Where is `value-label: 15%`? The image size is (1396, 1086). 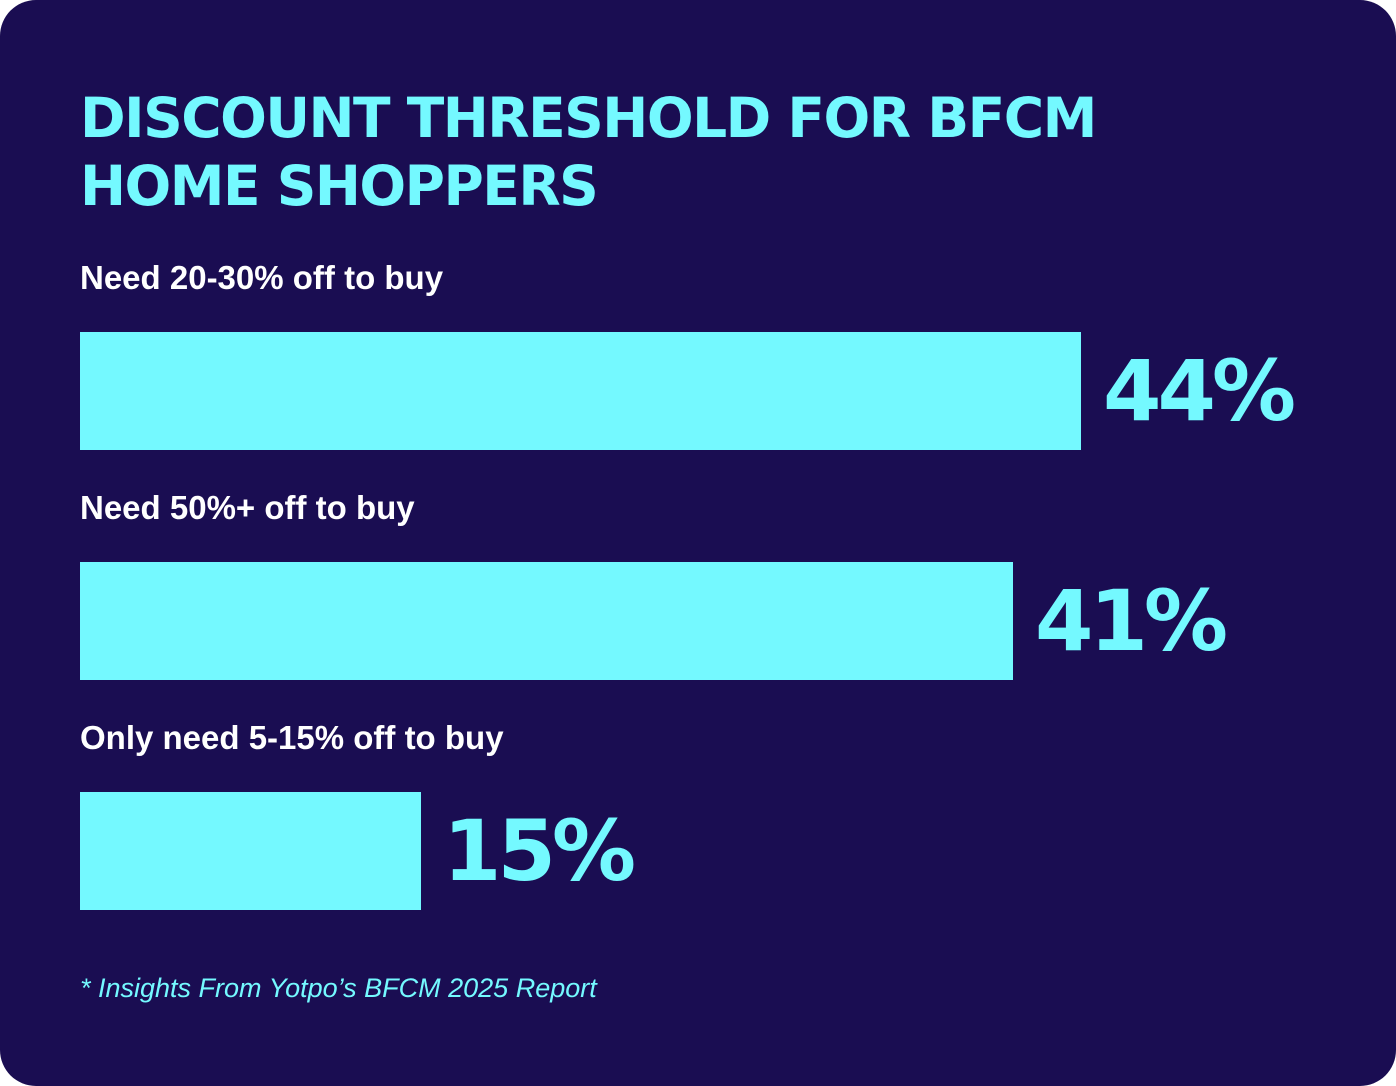 value-label: 15% is located at coordinates (539, 851).